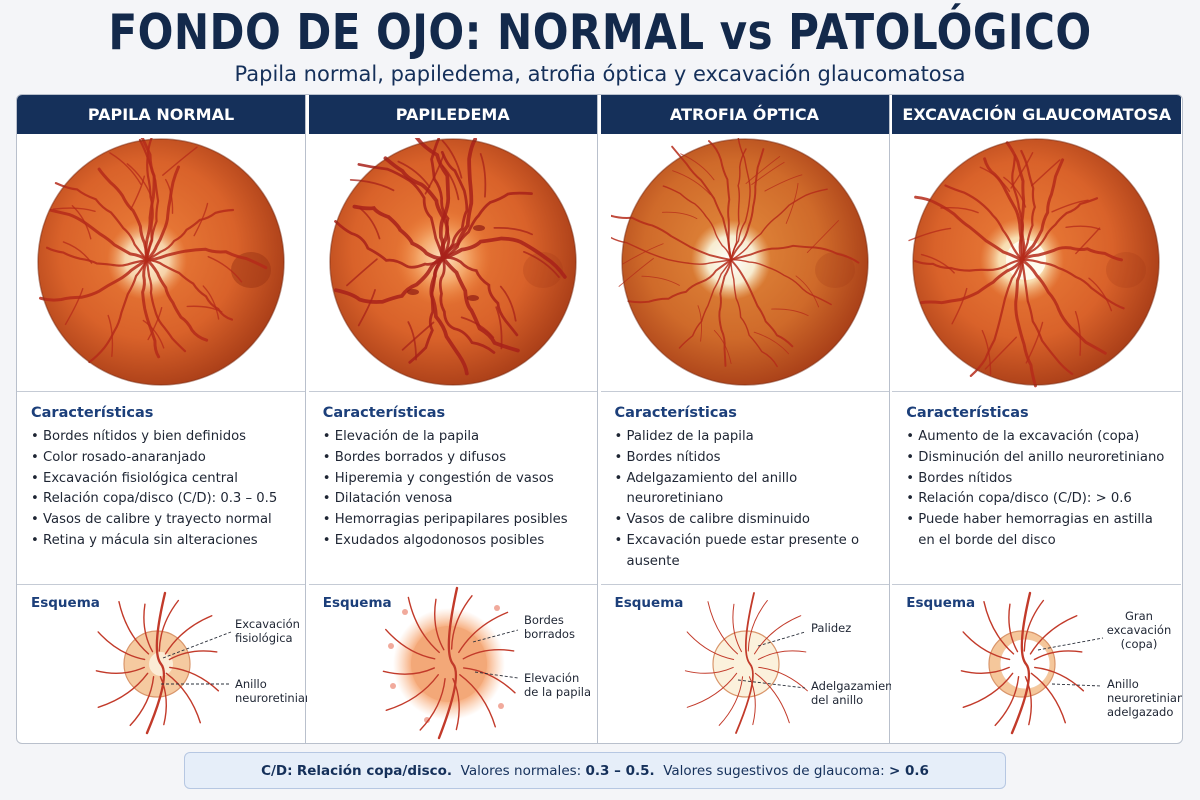  I want to click on callout-label: Elevación, so click(551, 678).